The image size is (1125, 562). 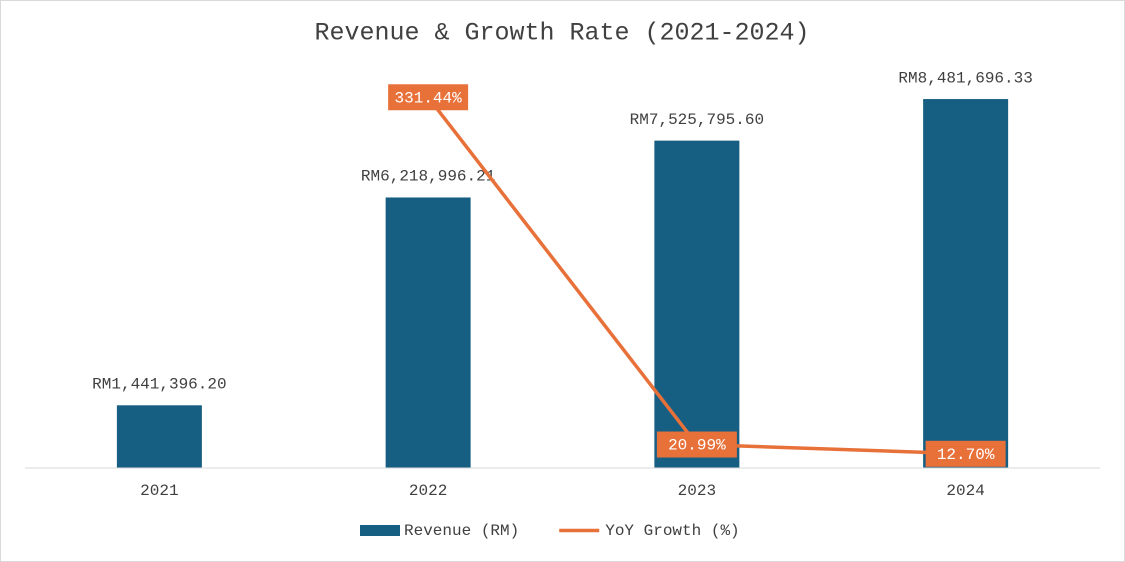 I want to click on data-label: RM1,441,396.20, so click(x=159, y=385).